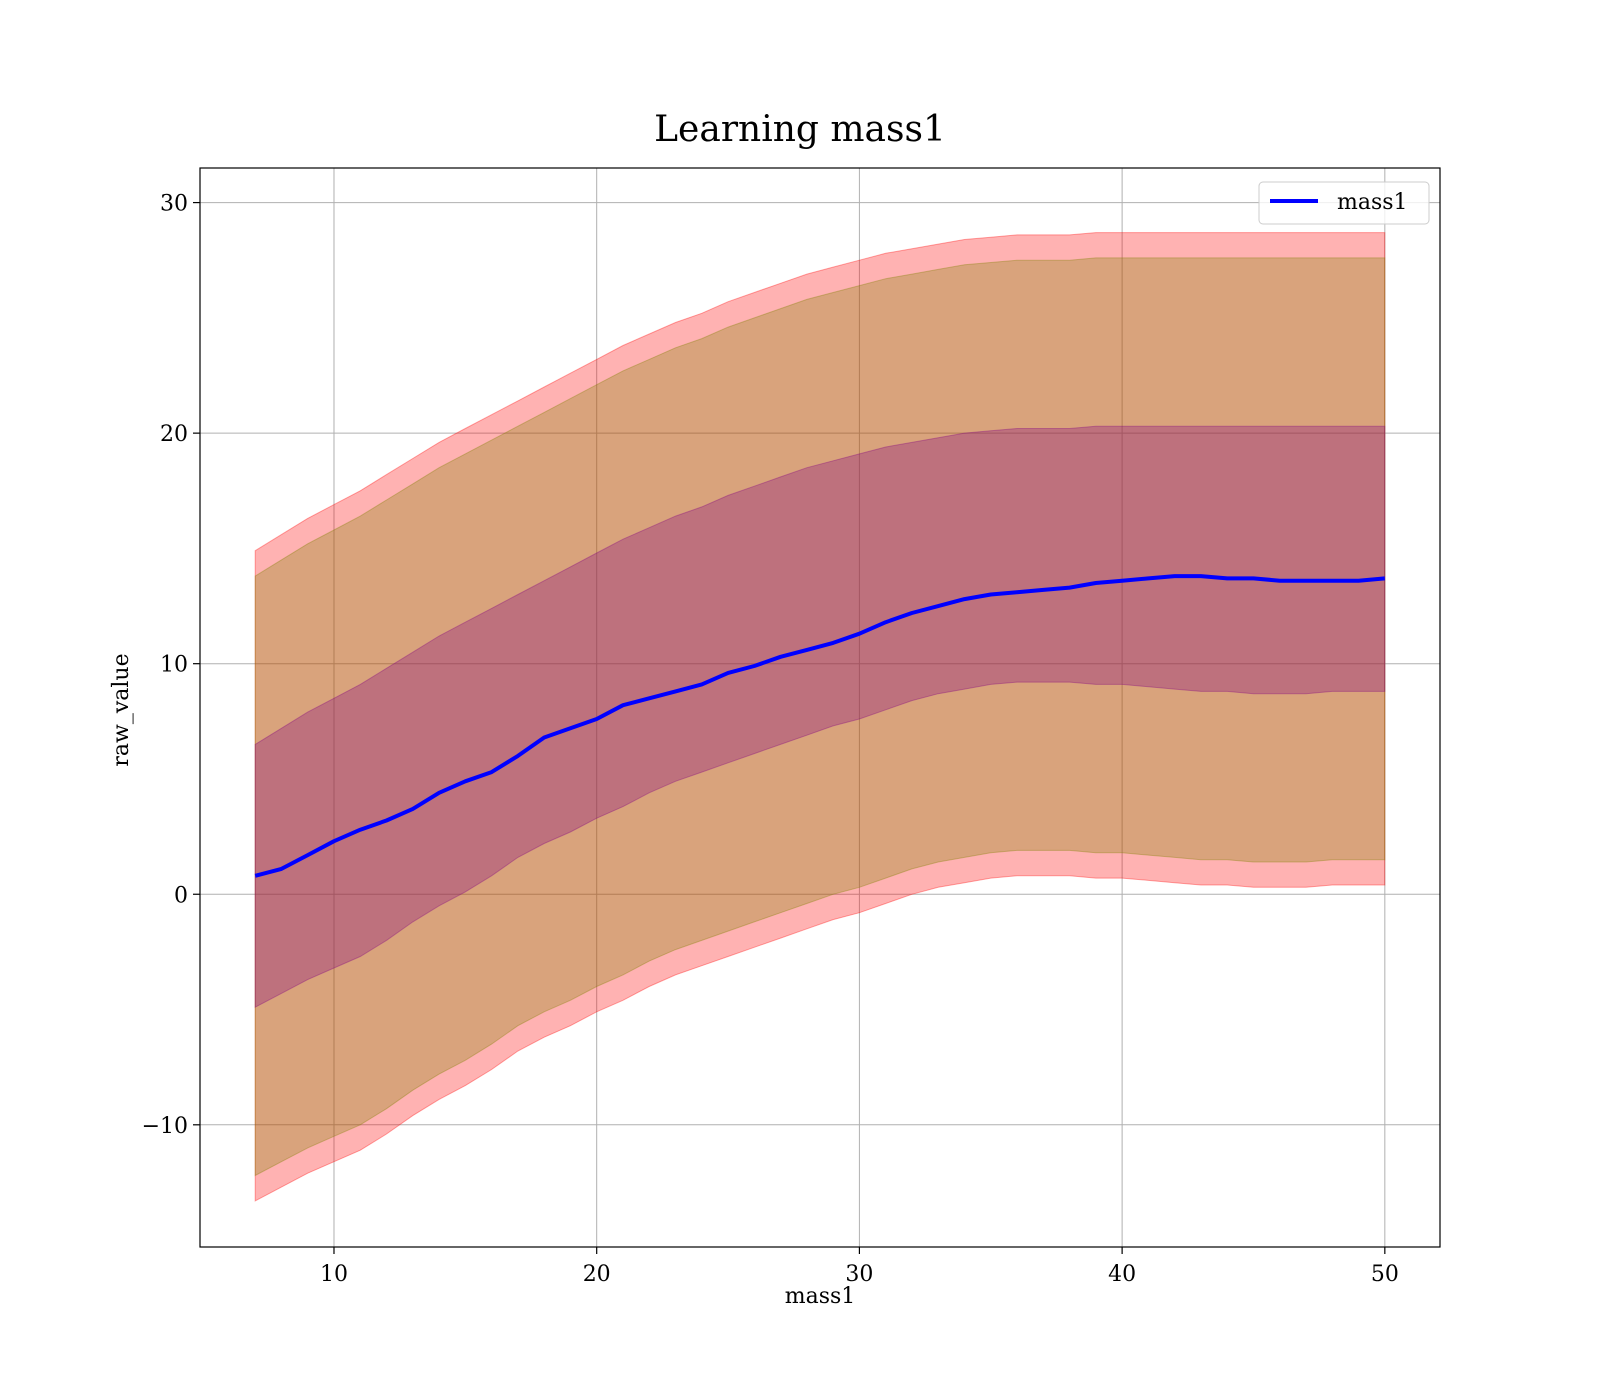 The height and width of the screenshot is (1400, 1600). I want to click on x-tick-label: 40, so click(1122, 1274).